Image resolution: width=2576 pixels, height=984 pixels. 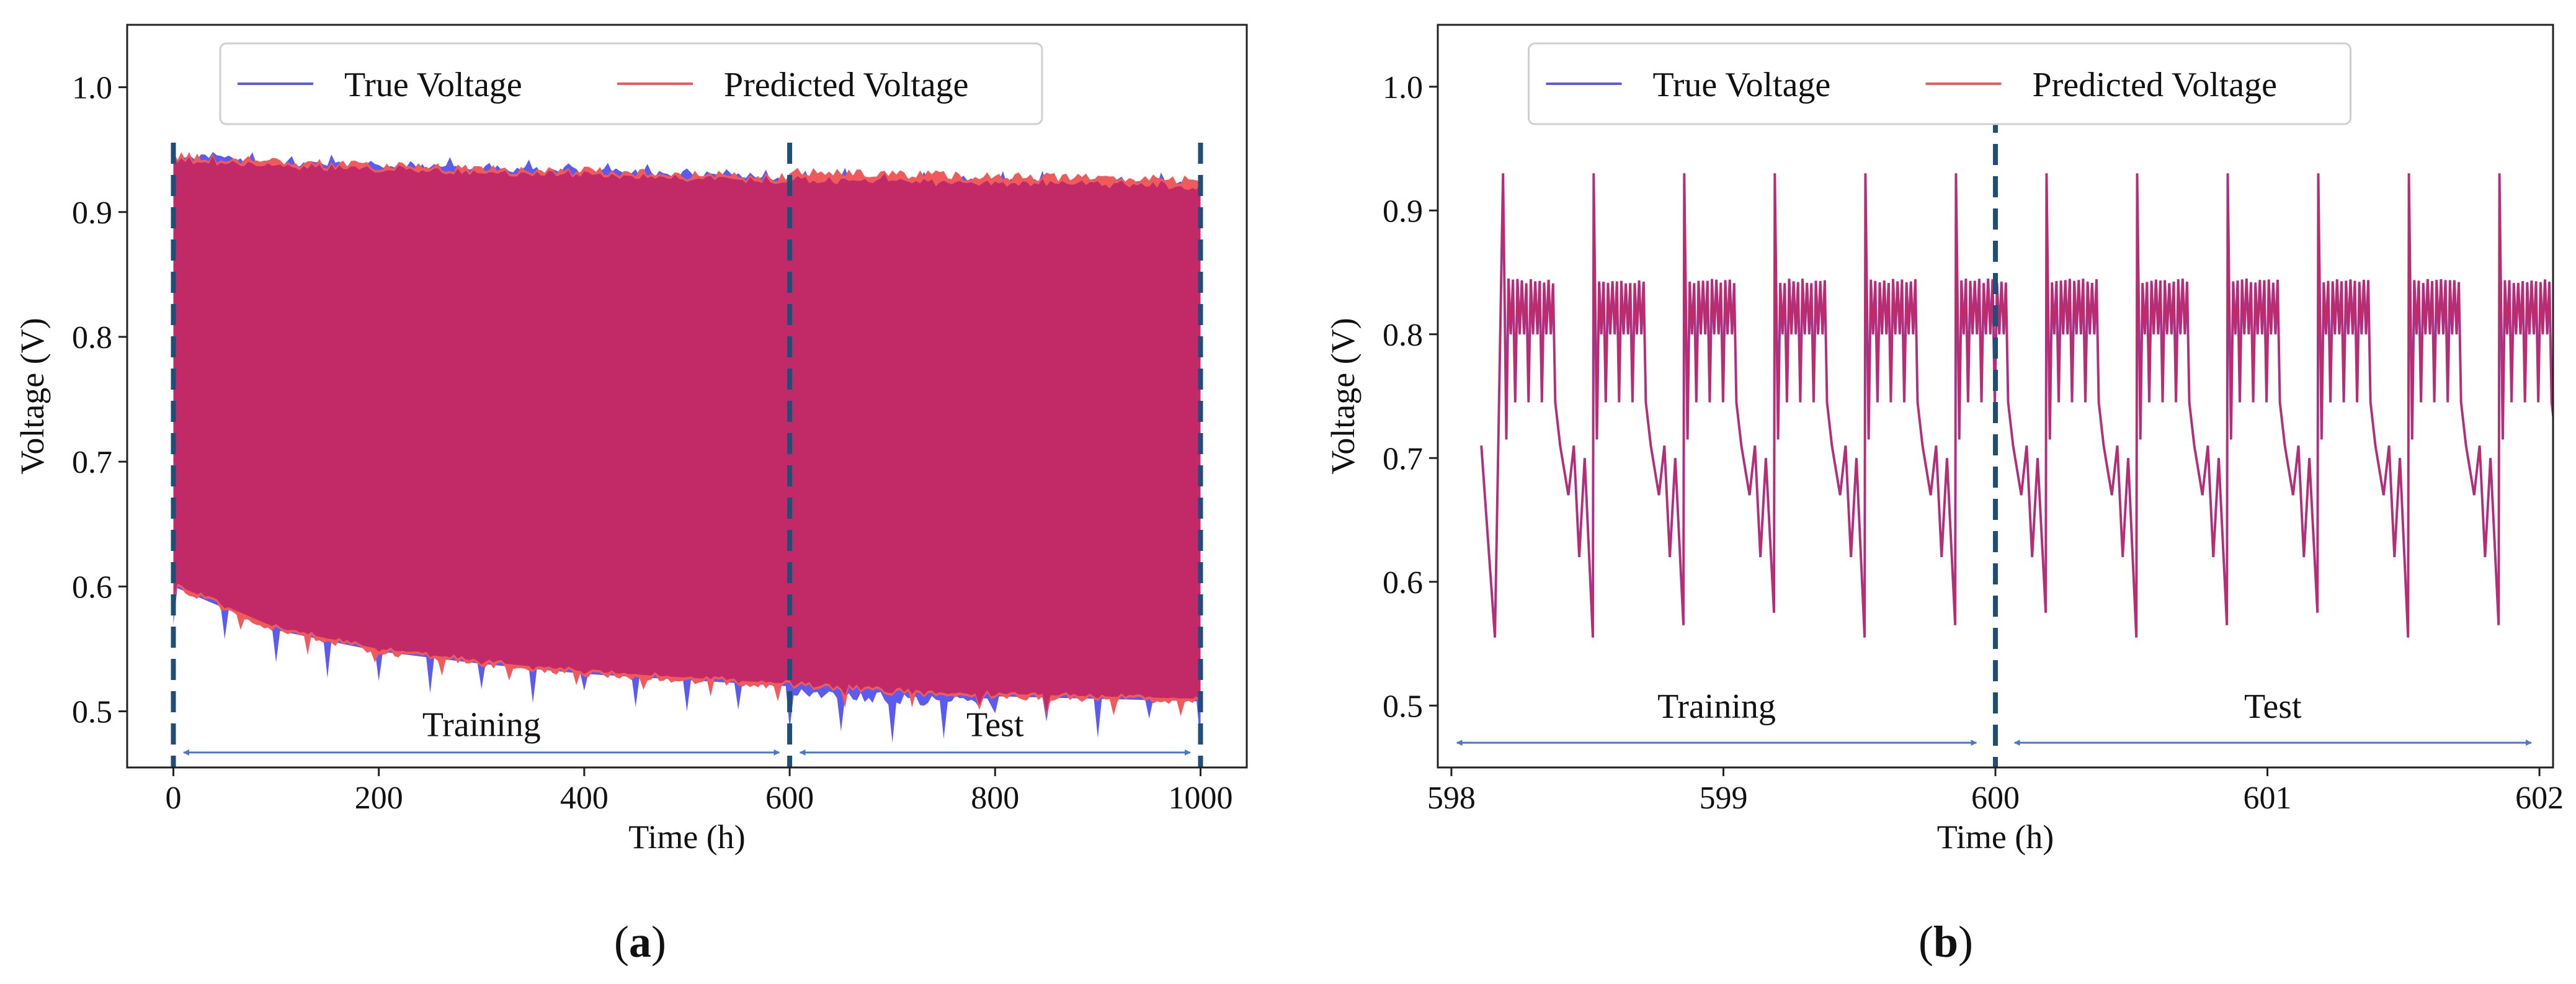 What do you see at coordinates (32, 396) in the screenshot?
I see `y-axis-label-a: Voltage (V)` at bounding box center [32, 396].